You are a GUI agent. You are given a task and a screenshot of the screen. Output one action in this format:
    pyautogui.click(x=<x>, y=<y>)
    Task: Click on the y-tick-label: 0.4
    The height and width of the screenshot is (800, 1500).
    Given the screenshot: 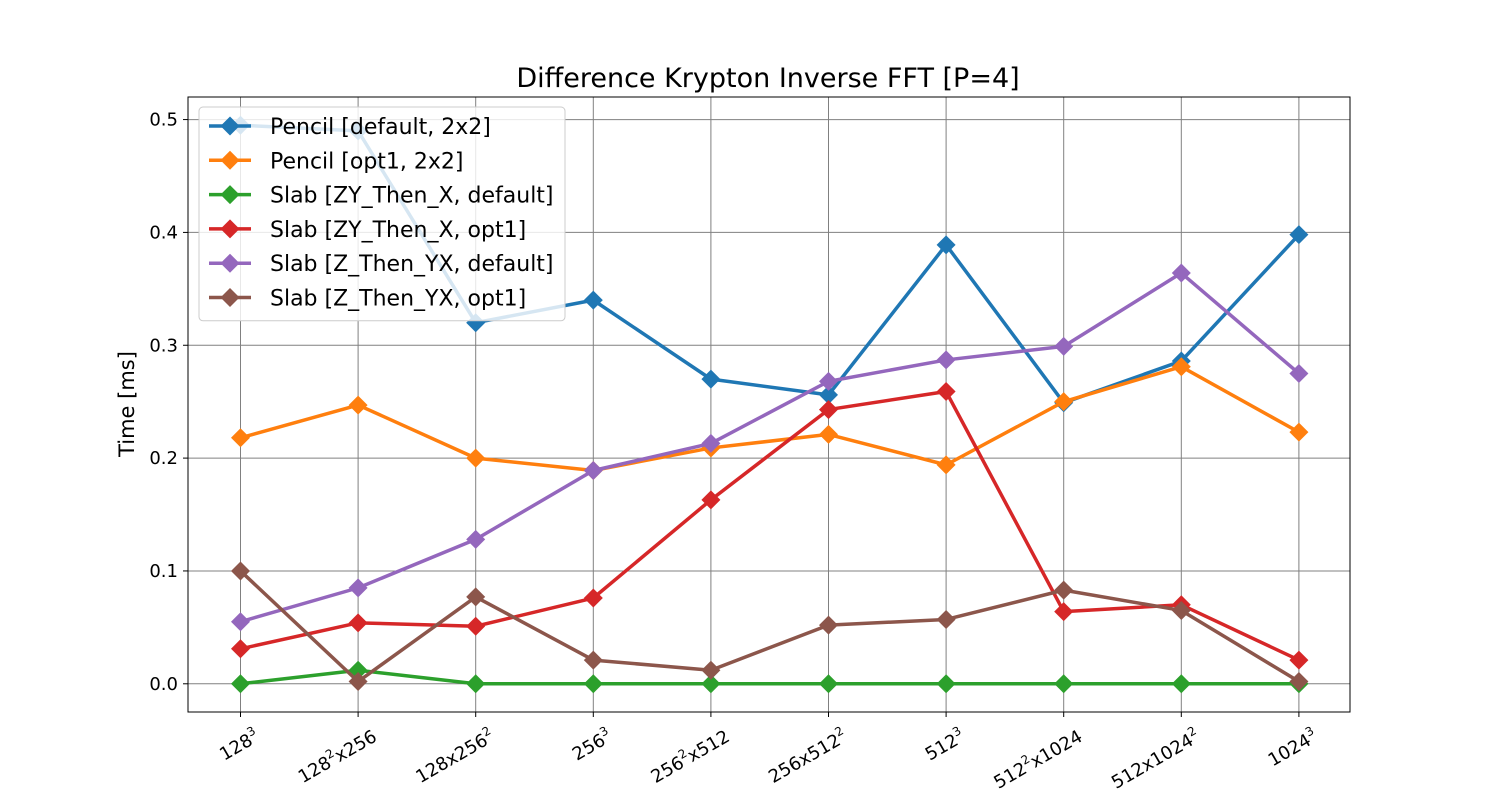 What is the action you would take?
    pyautogui.click(x=163, y=232)
    